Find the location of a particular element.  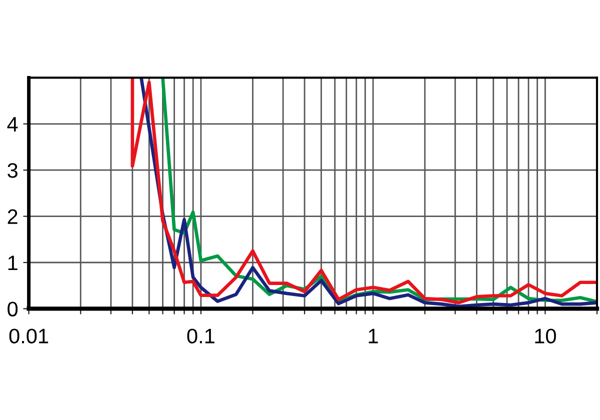

y-tick-label: 2 is located at coordinates (13, 216).